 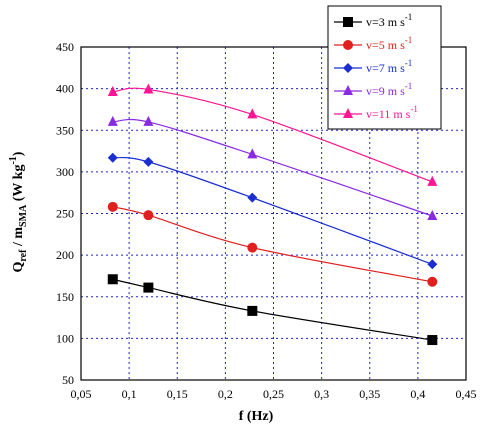 What do you see at coordinates (18, 238) in the screenshot?
I see `y-axis-title-mid: / m` at bounding box center [18, 238].